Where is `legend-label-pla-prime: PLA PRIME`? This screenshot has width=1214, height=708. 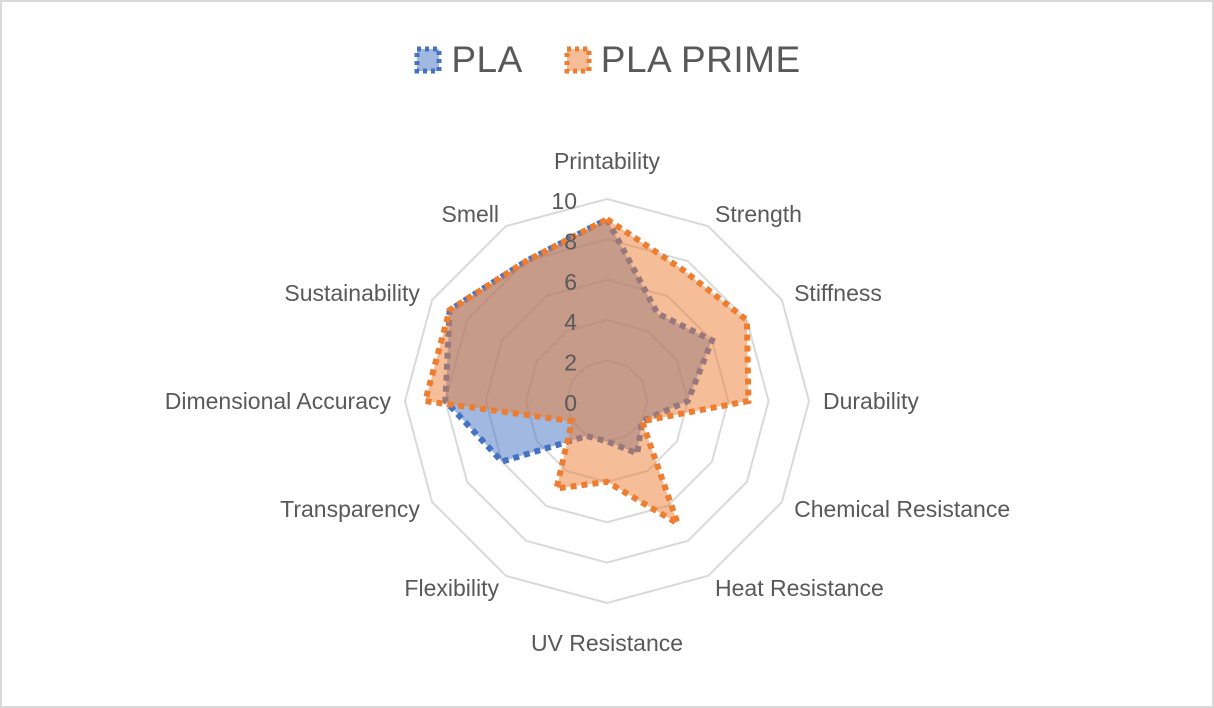 legend-label-pla-prime: PLA PRIME is located at coordinates (700, 59).